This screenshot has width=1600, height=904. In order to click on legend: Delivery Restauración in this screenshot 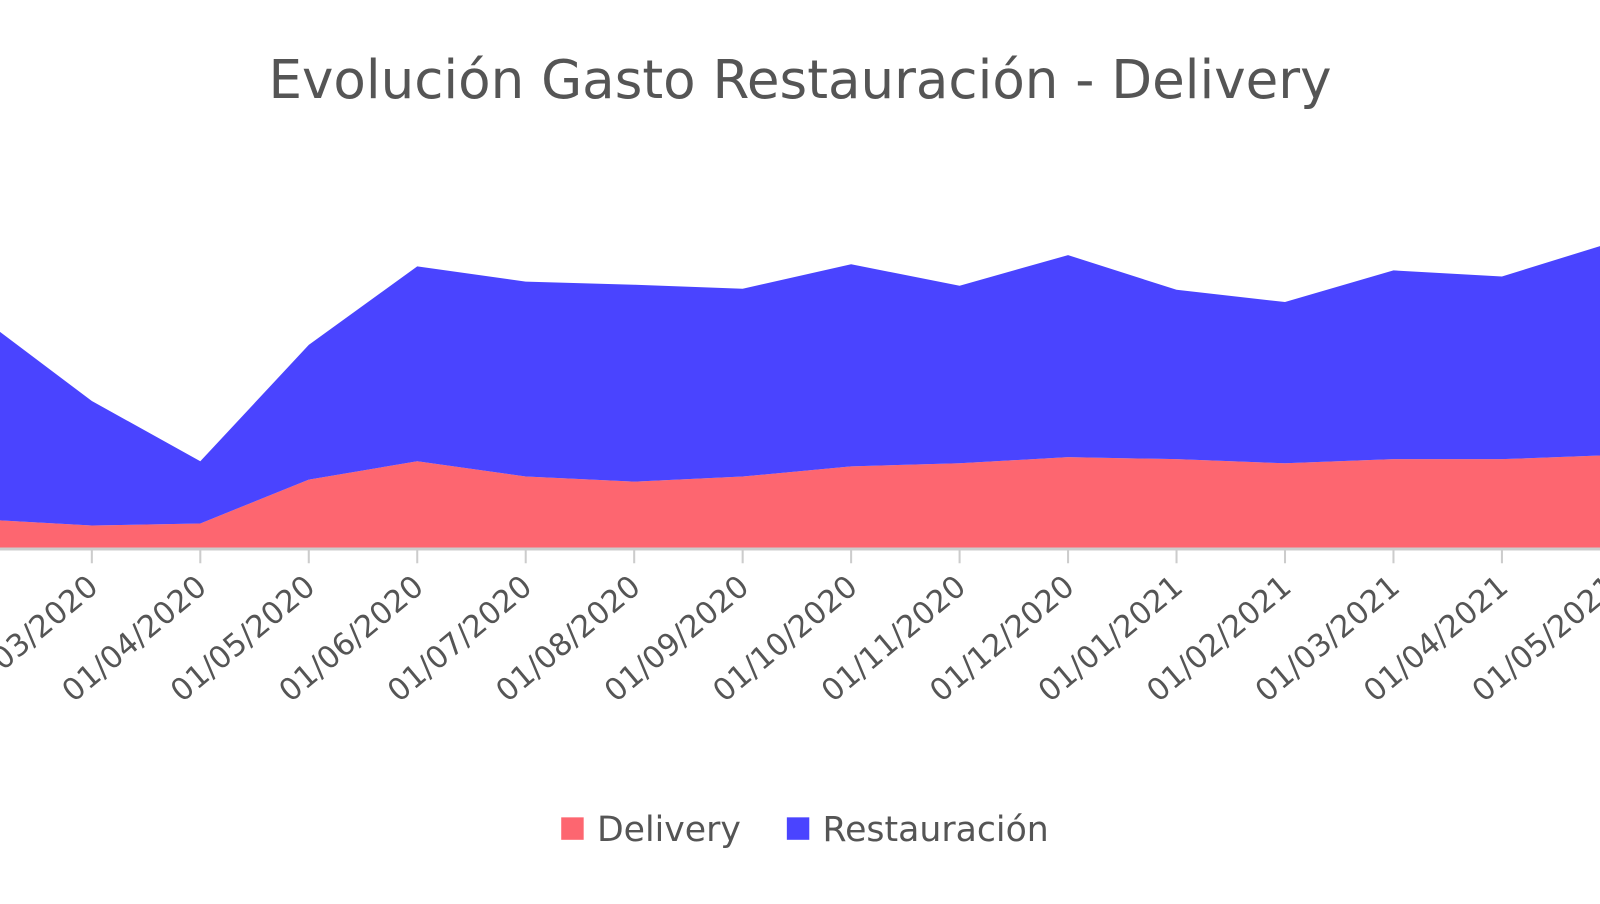, I will do `click(805, 830)`.